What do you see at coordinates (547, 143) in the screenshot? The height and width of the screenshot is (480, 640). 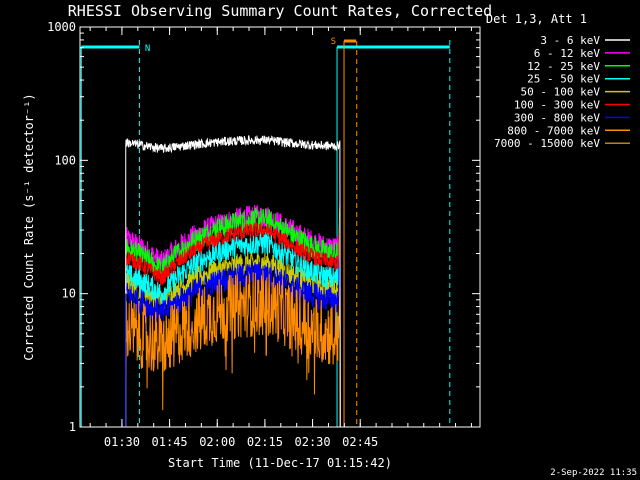 I see `legend-label: 7000 - 15000 keV` at bounding box center [547, 143].